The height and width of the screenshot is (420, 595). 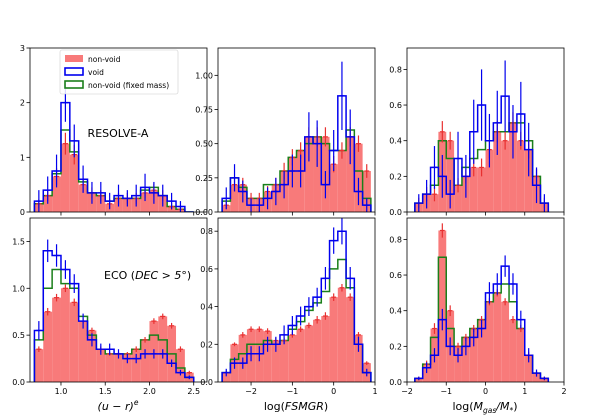 I want to click on xlabel-gas-m2: /M, so click(x=502, y=406).